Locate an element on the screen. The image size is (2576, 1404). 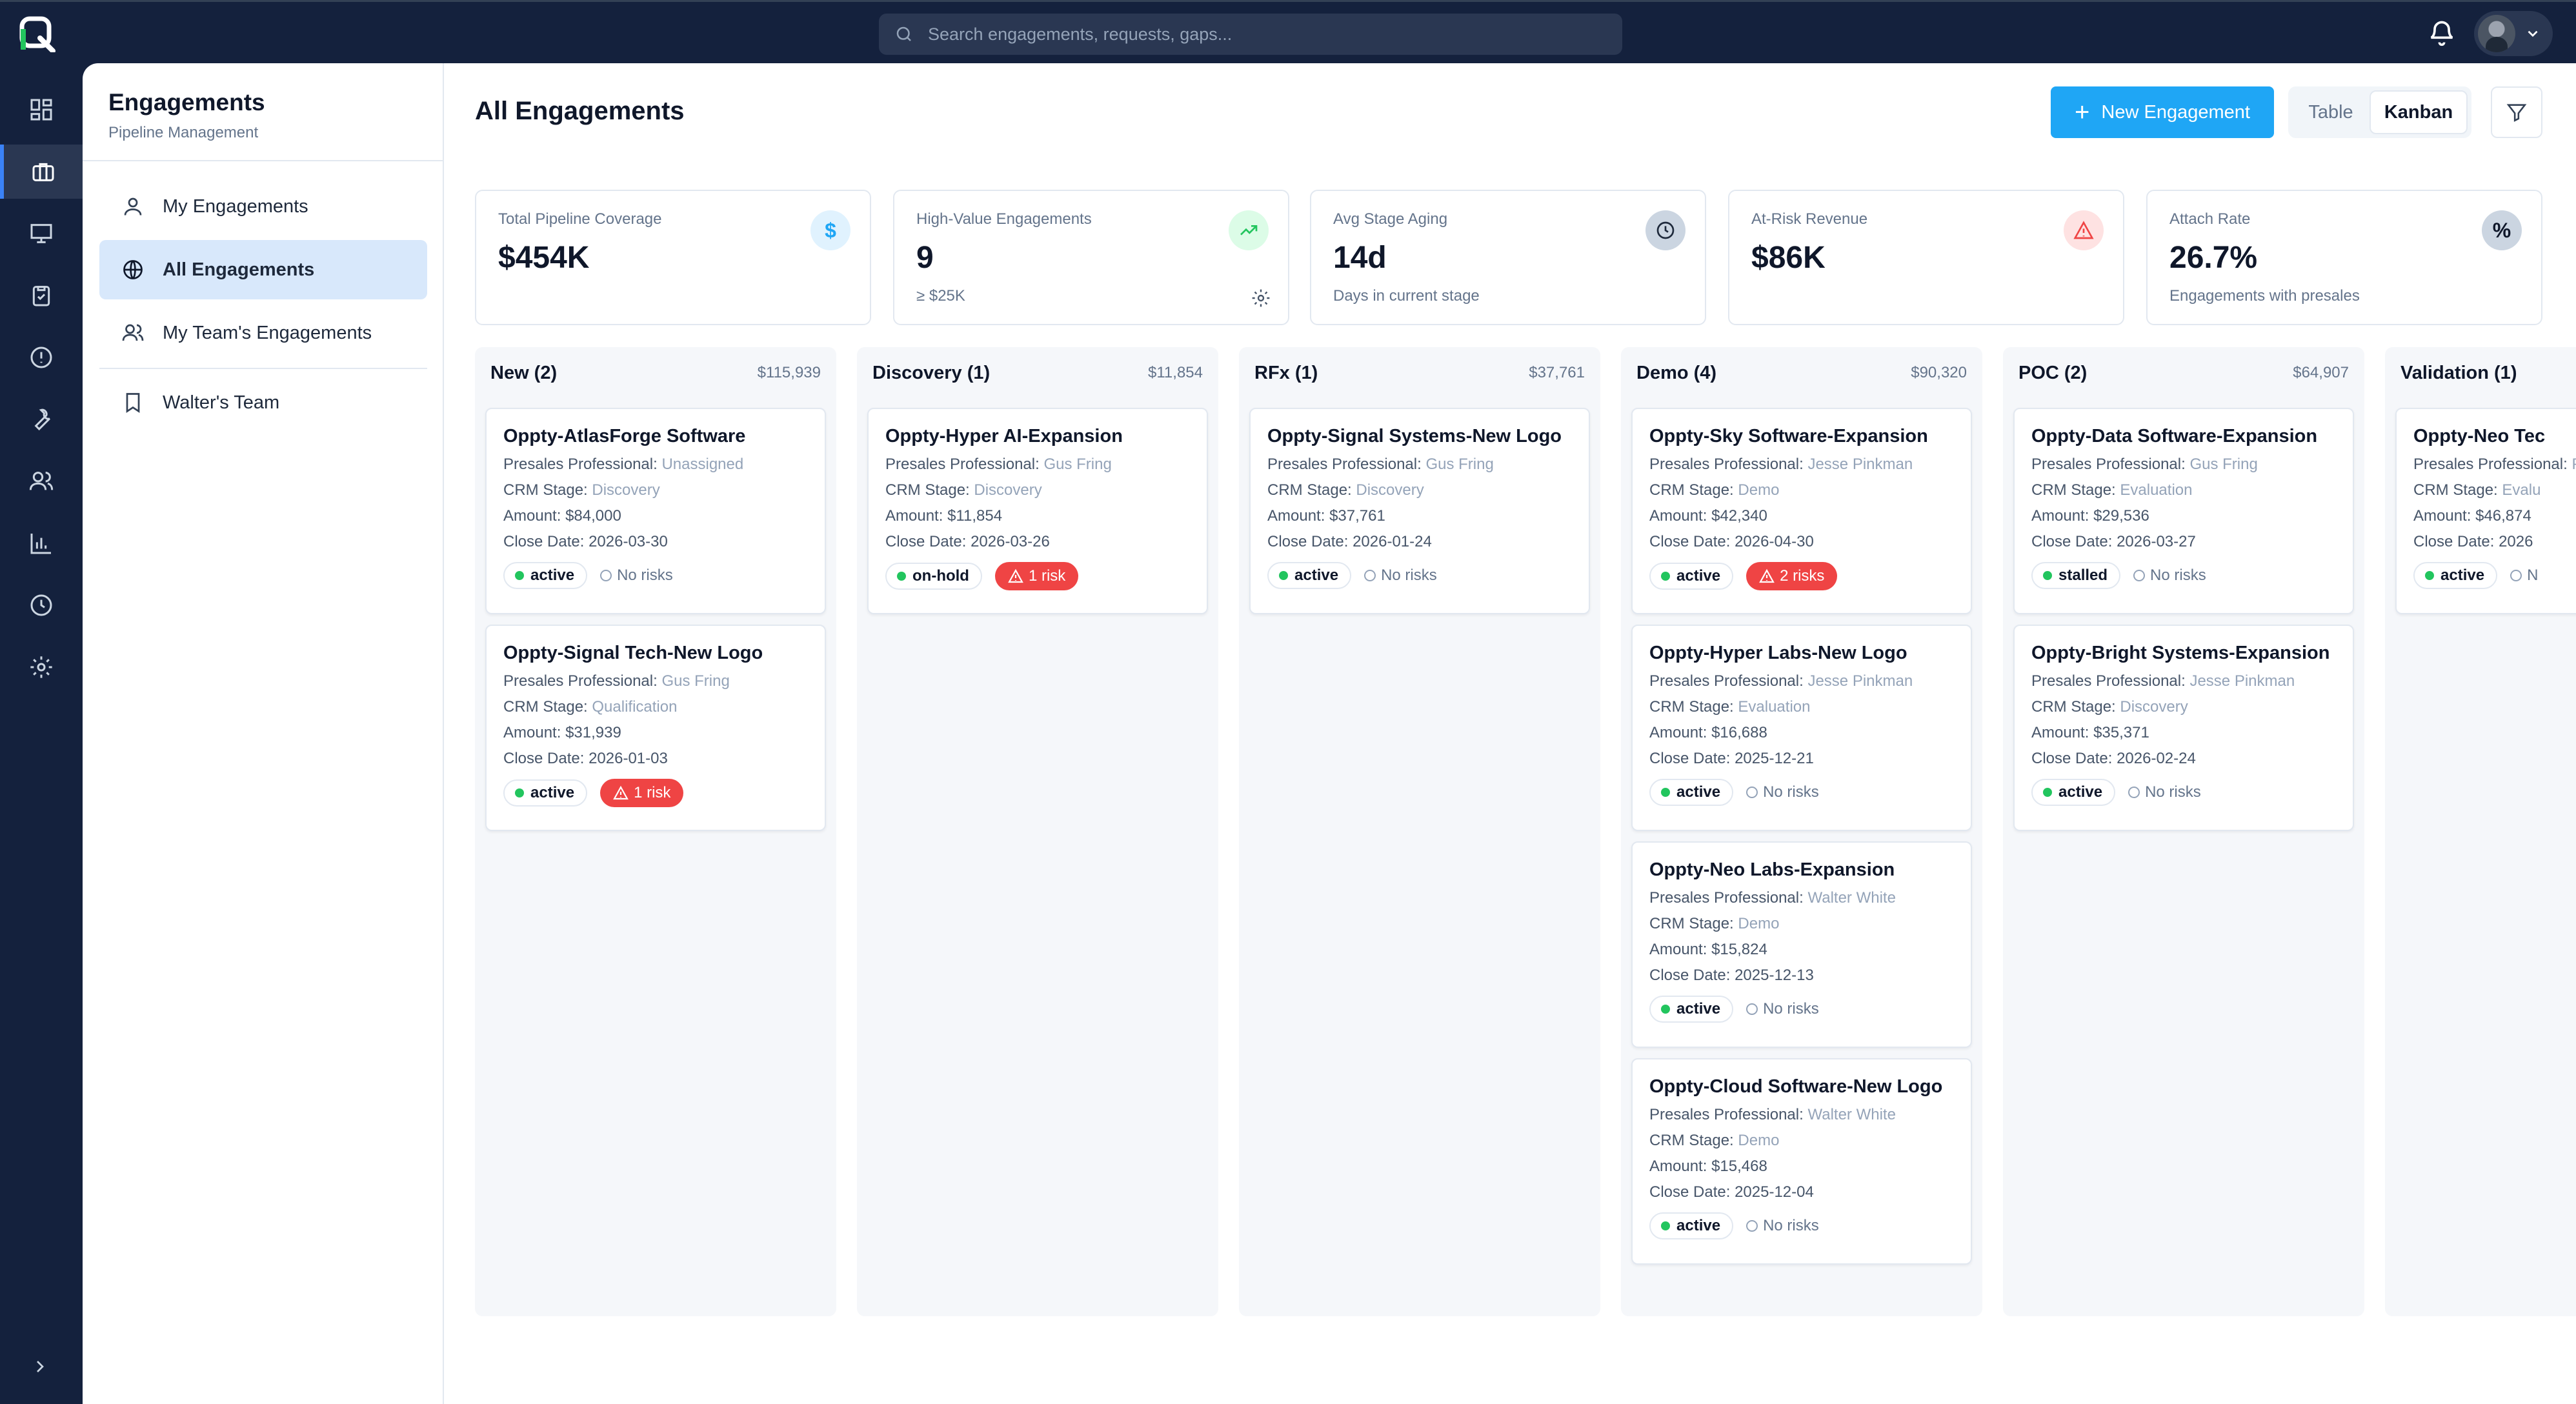
card-amount: Amount: $46,874 is located at coordinates (2494, 516).